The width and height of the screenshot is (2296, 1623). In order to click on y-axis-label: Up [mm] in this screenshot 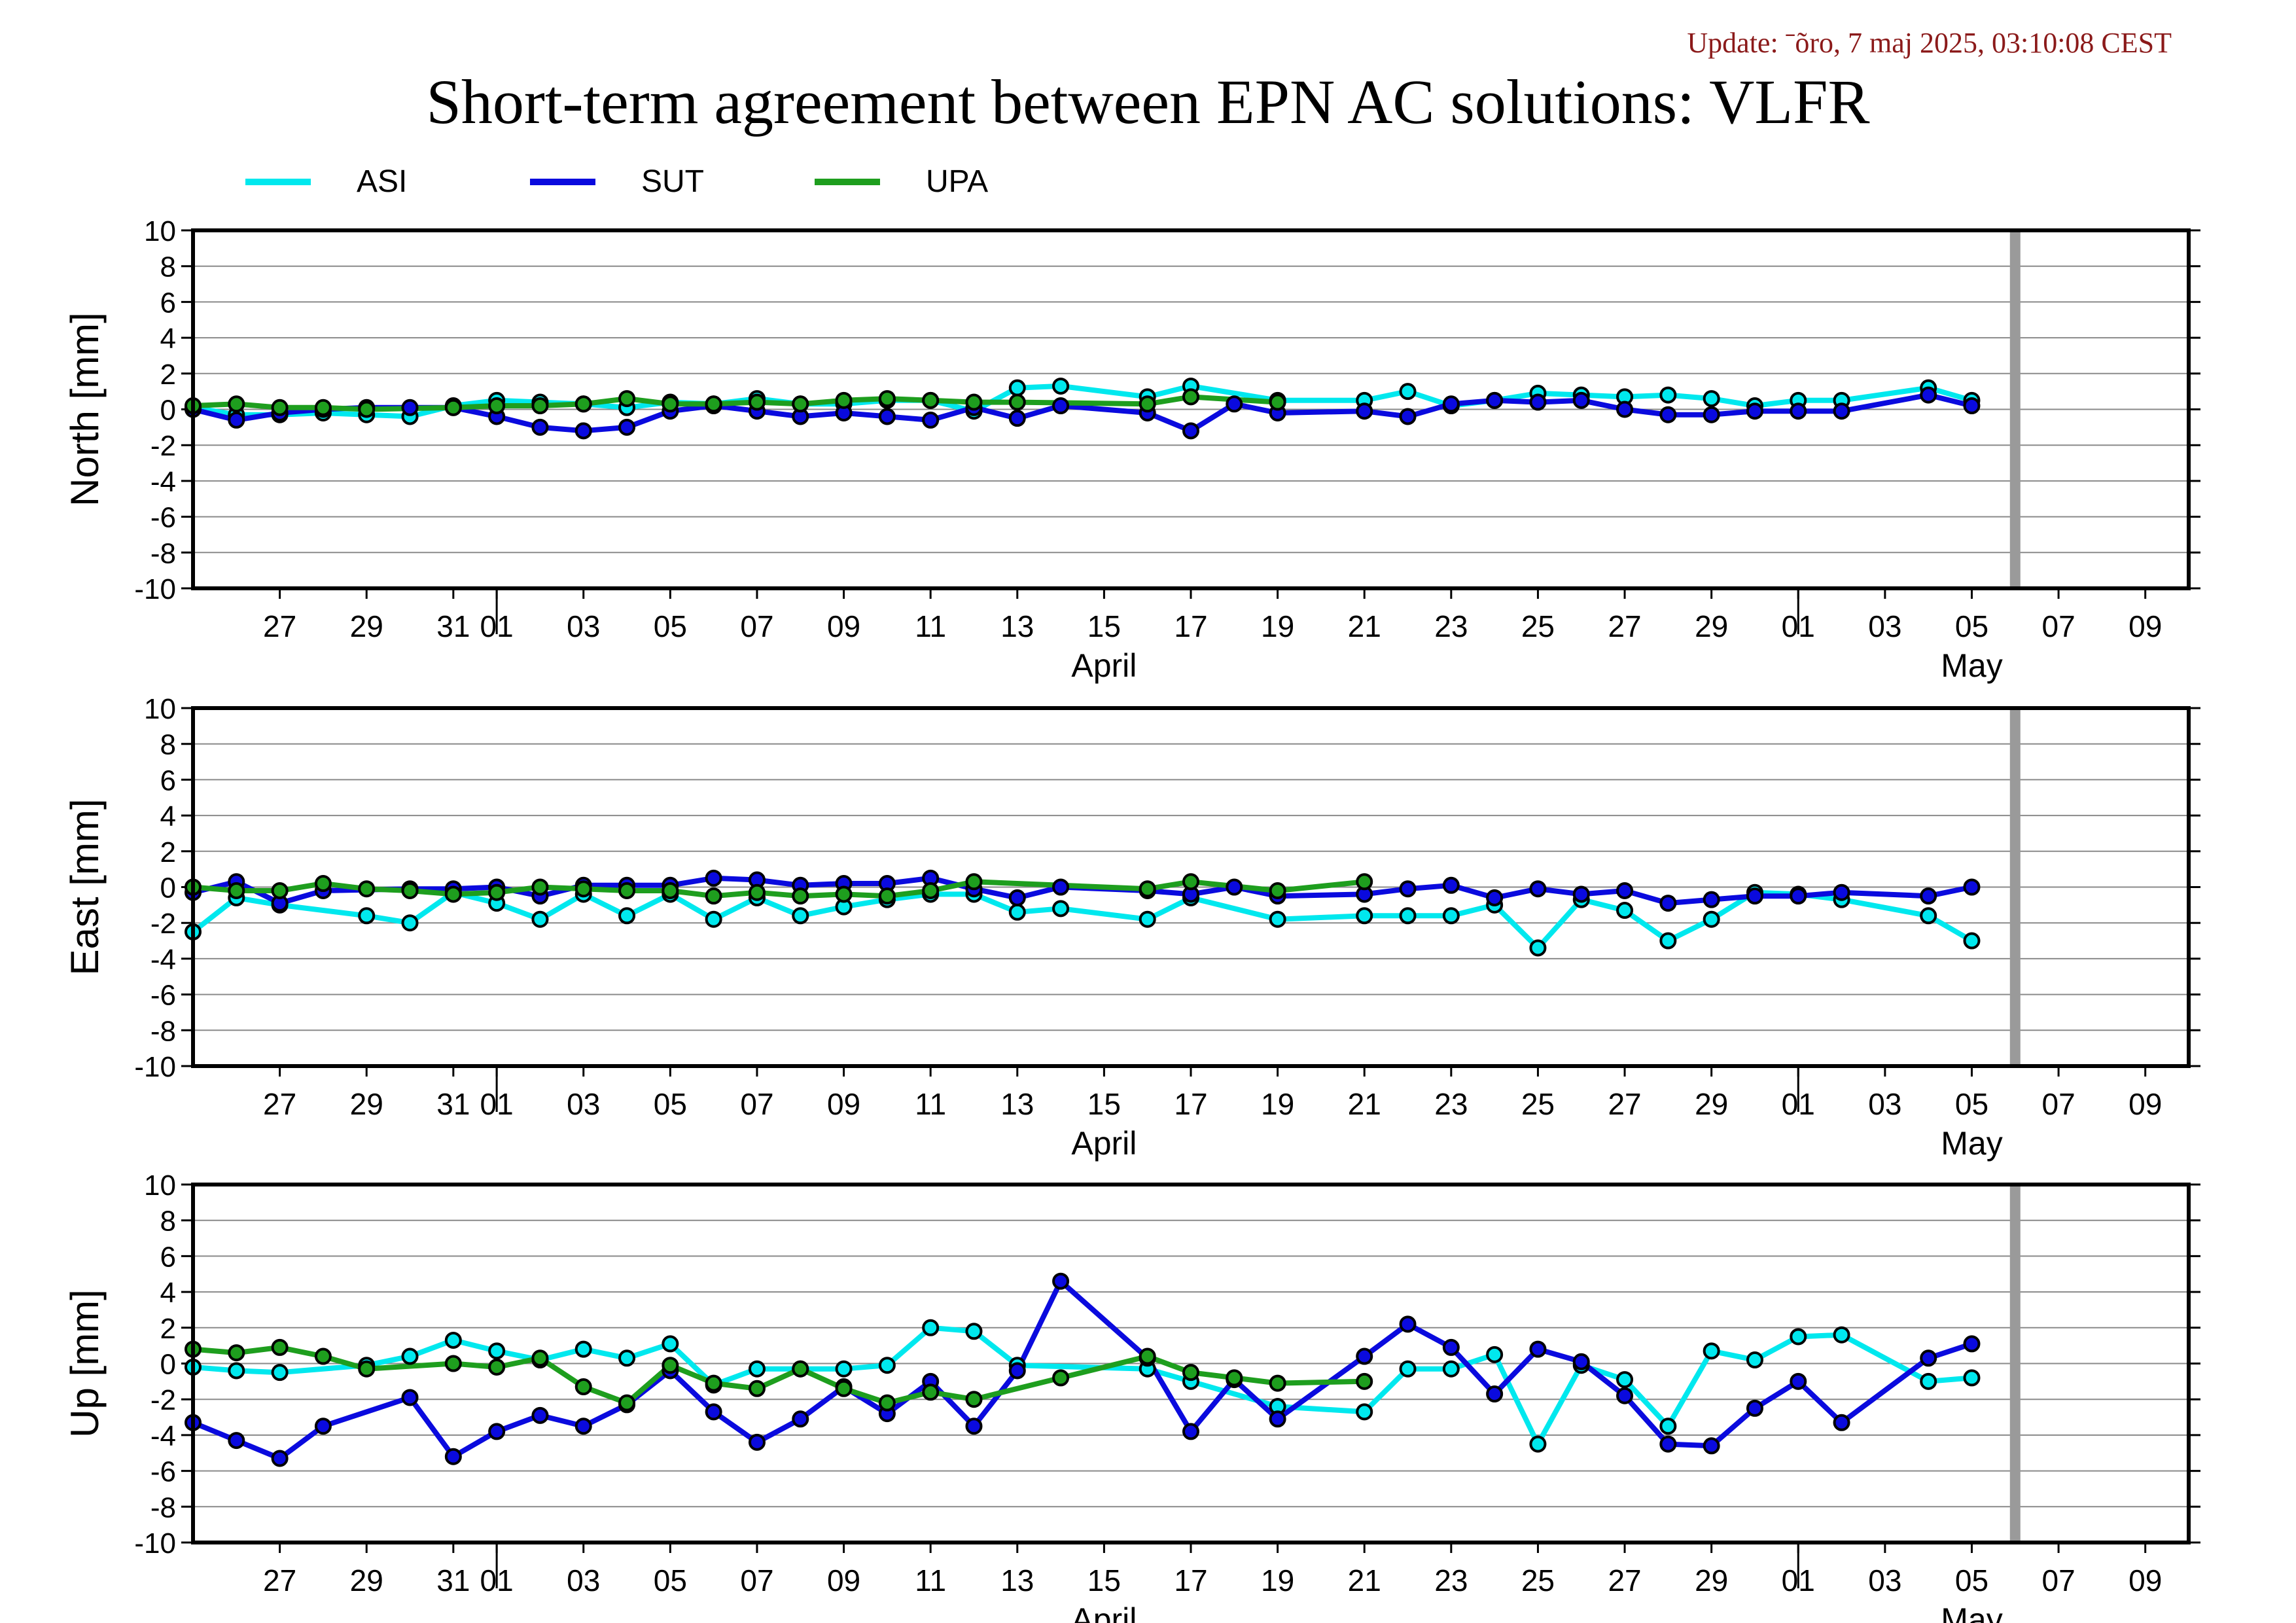, I will do `click(85, 1363)`.